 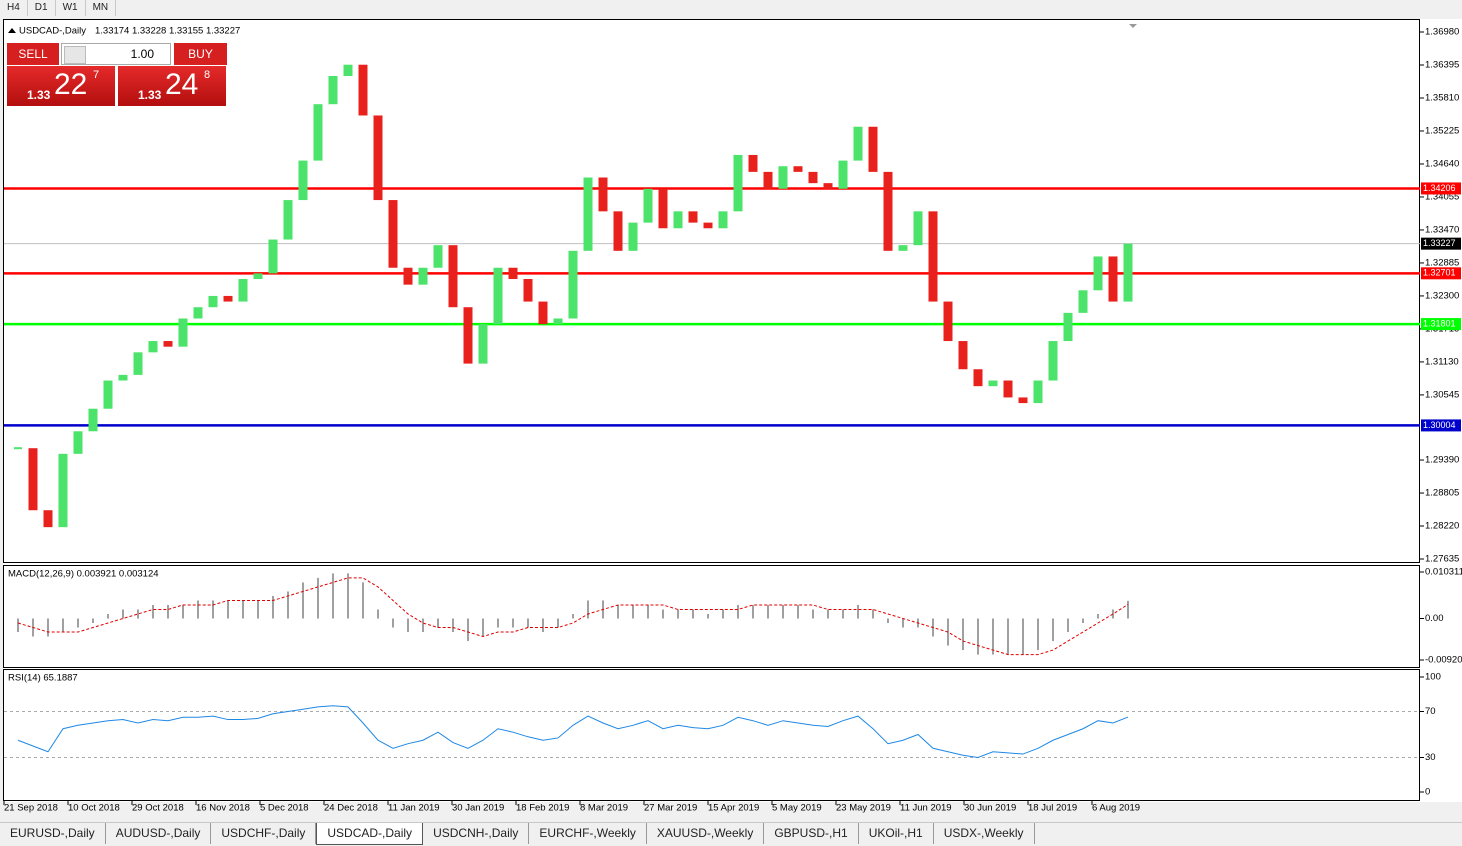 What do you see at coordinates (1430, 757) in the screenshot?
I see `y-tick-label: 30` at bounding box center [1430, 757].